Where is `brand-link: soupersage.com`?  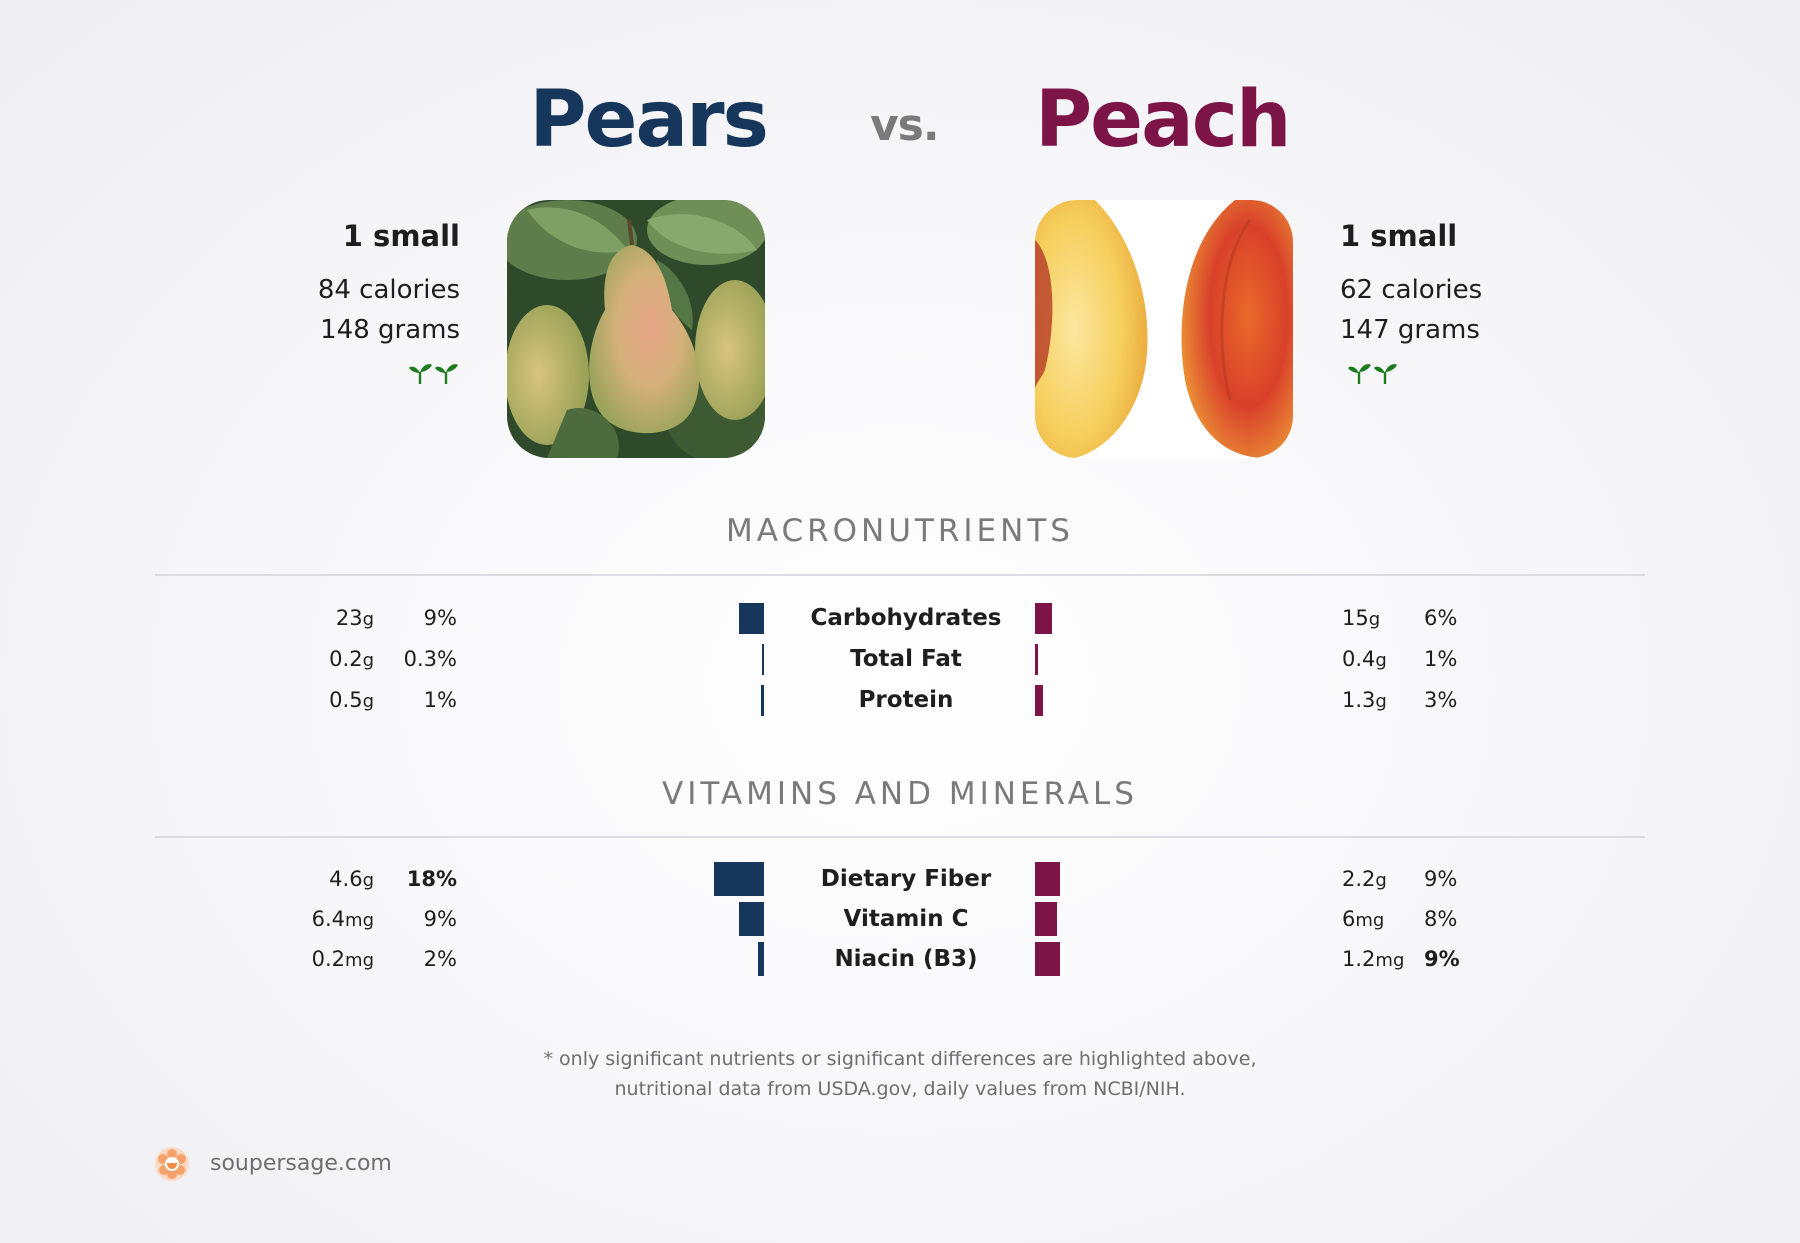
brand-link: soupersage.com is located at coordinates (301, 1163).